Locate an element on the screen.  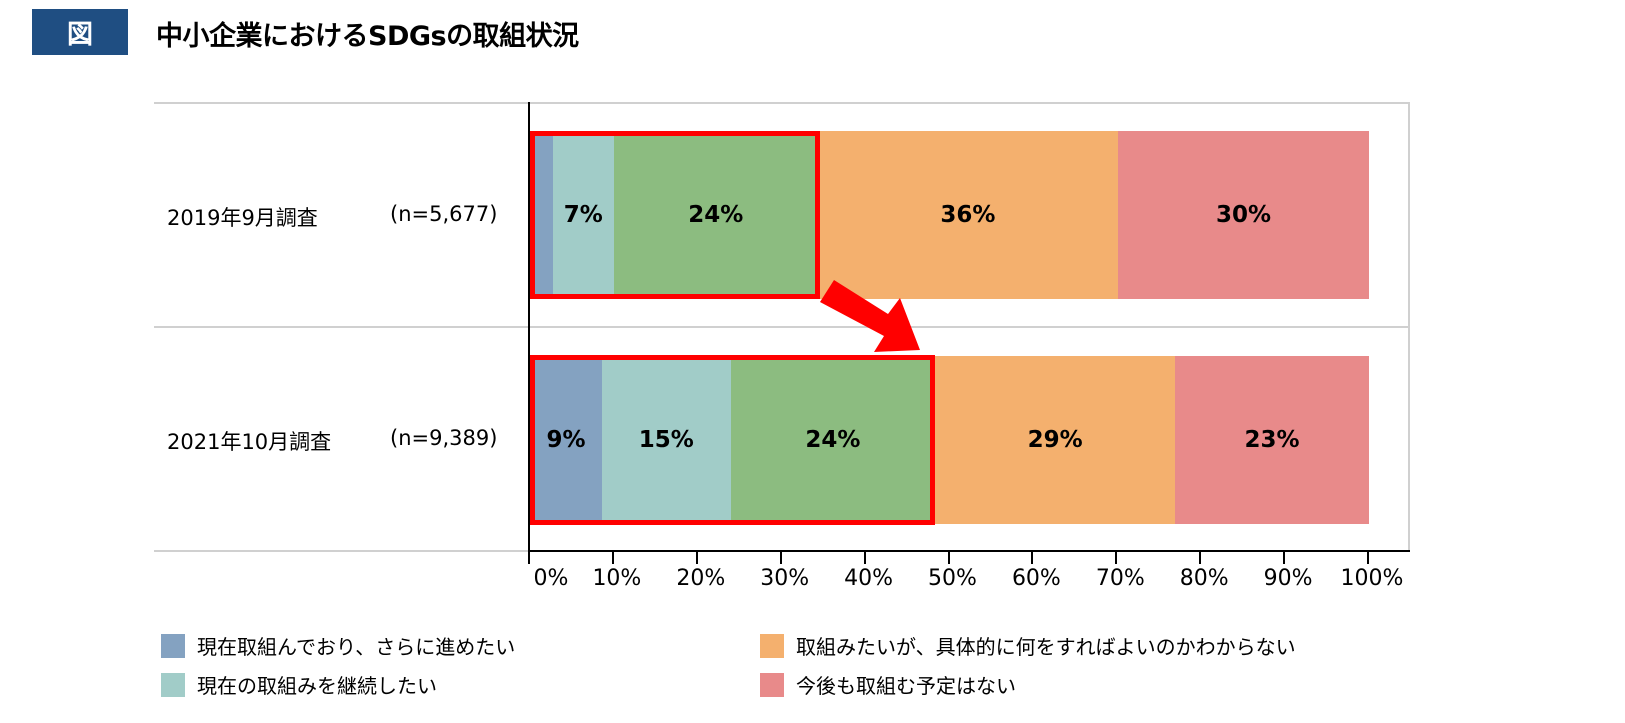
legend-item-continue: 現在の取組みを継続したい is located at coordinates (299, 684).